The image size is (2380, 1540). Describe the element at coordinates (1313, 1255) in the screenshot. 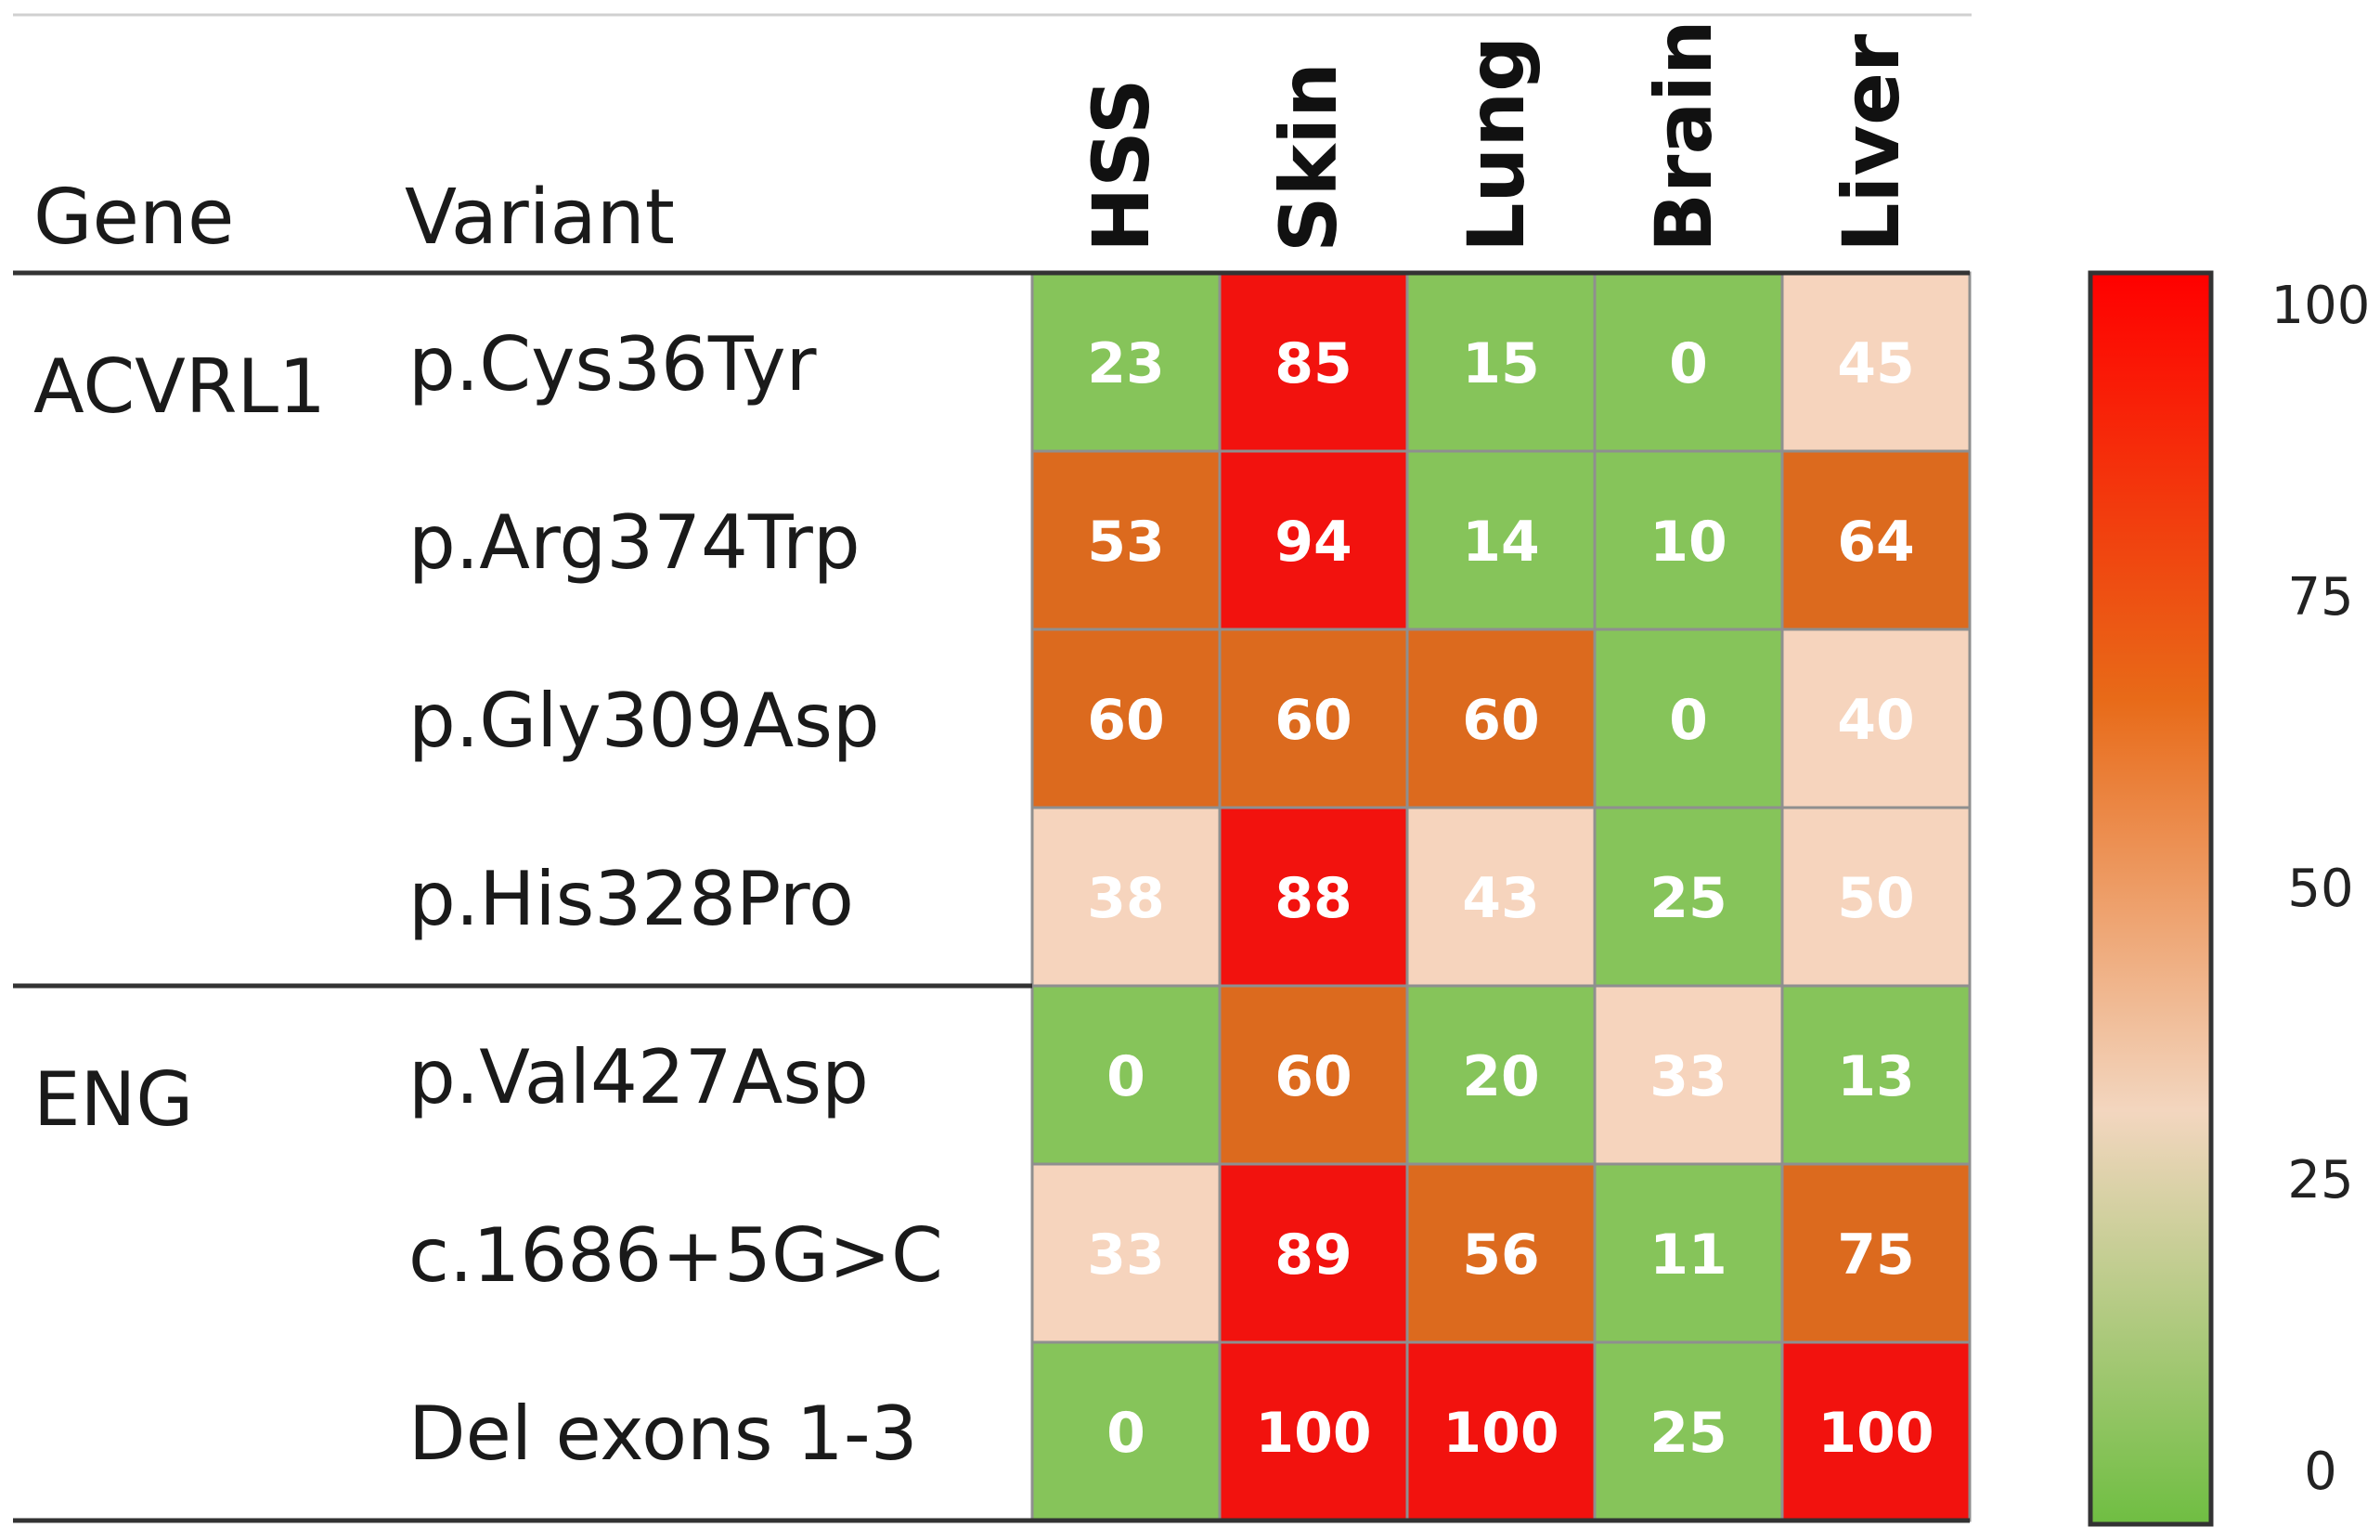

I see `cell-value-label: 89` at that location.